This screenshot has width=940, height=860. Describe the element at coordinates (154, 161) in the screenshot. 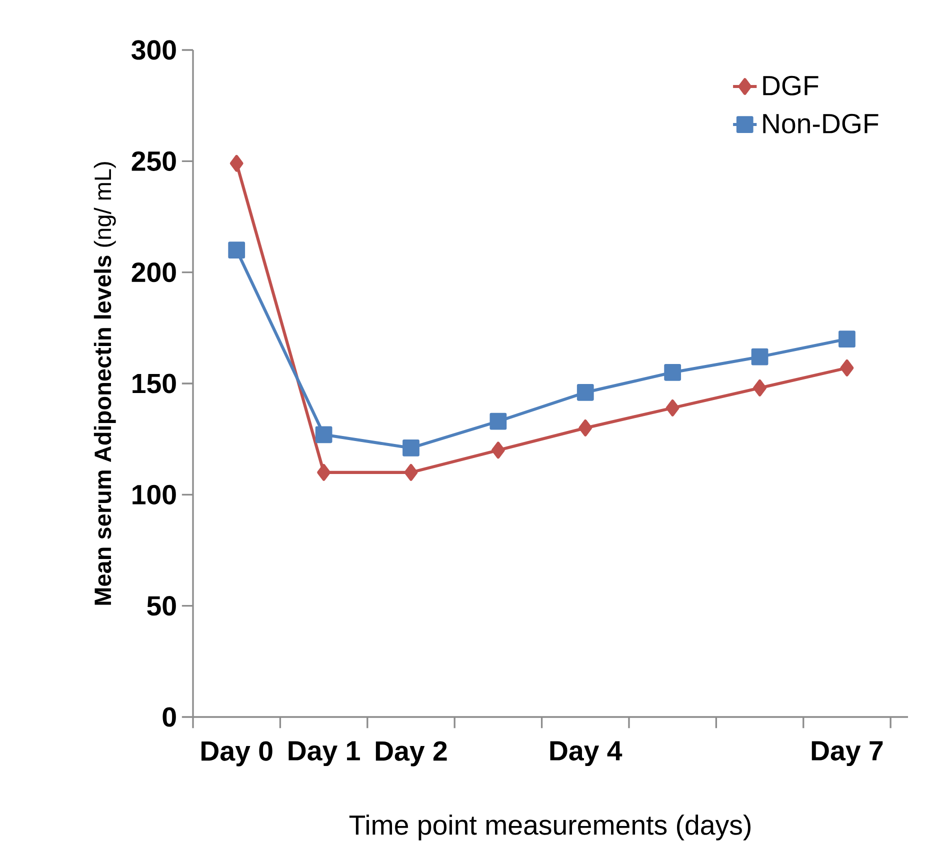

I see `y-tick-label: 250` at that location.